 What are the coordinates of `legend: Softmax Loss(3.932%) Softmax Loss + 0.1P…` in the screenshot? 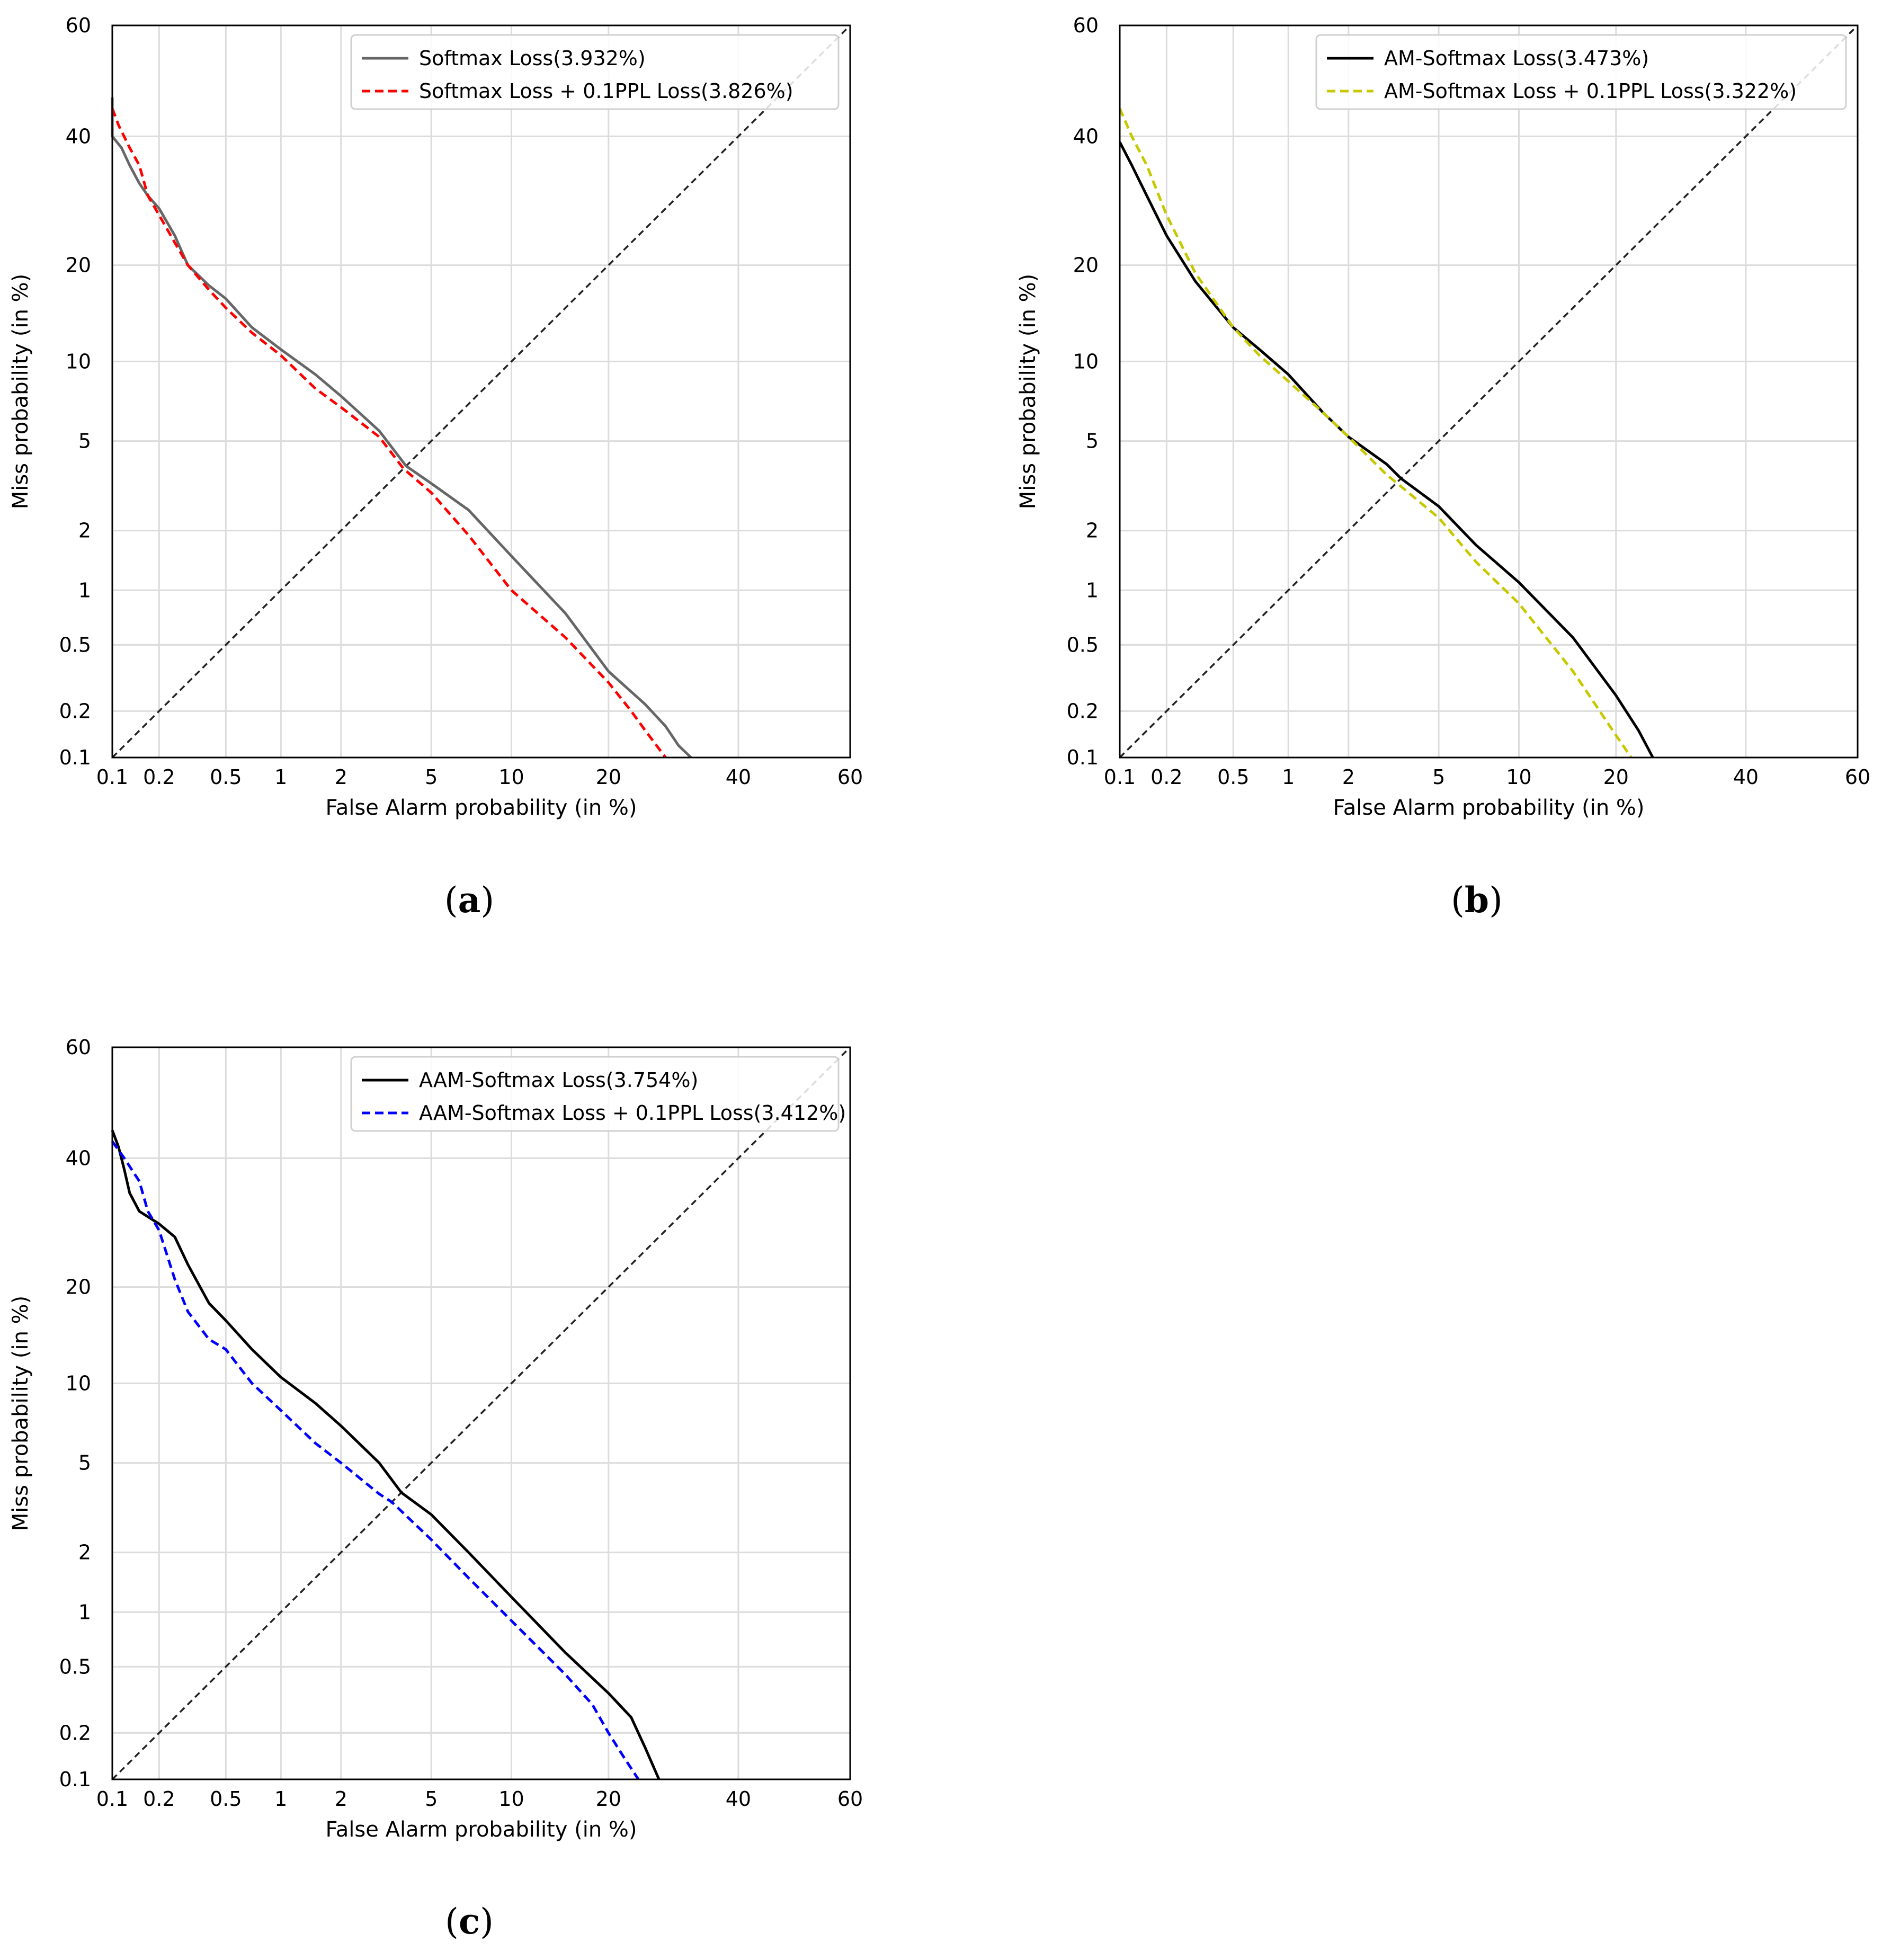 It's located at (595, 72).